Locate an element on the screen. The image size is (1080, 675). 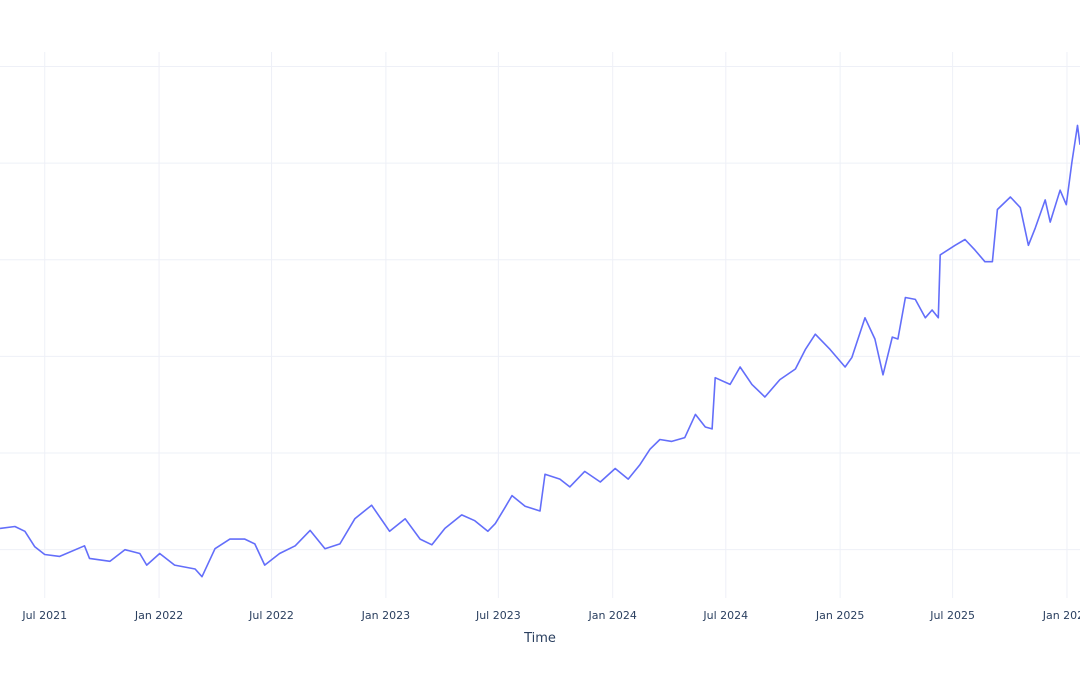
x-tick-label: Jan 2026 is located at coordinates (1061, 615).